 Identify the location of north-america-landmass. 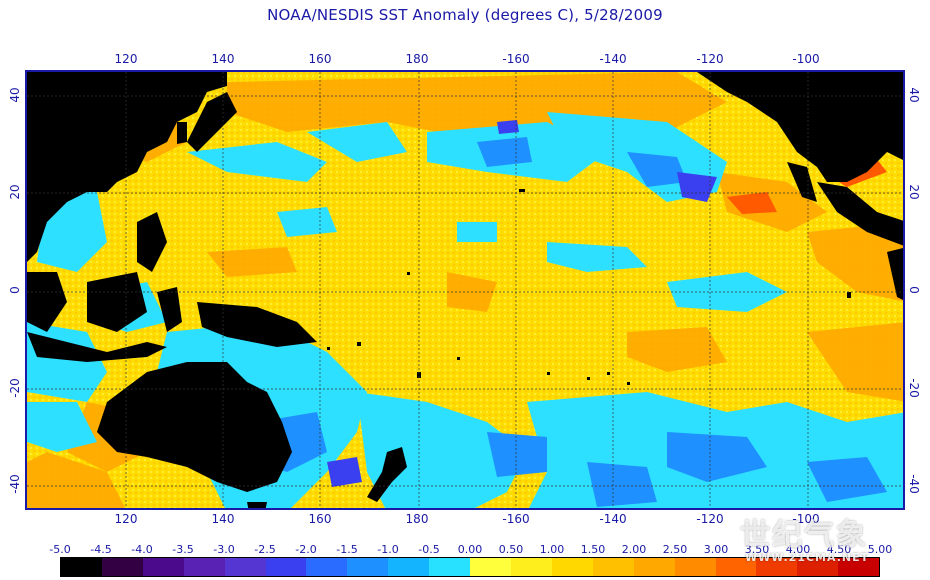
(800, 127).